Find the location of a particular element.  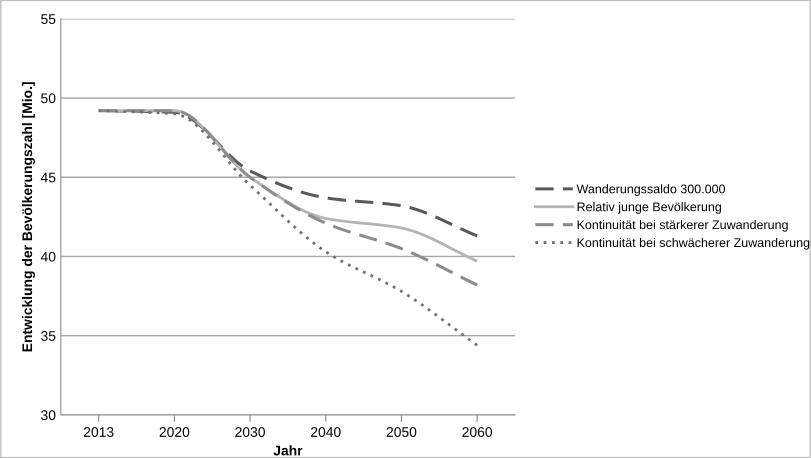

y-axis-title: Entwicklung der Bevölkerungszahl [Mio.] is located at coordinates (28, 217).